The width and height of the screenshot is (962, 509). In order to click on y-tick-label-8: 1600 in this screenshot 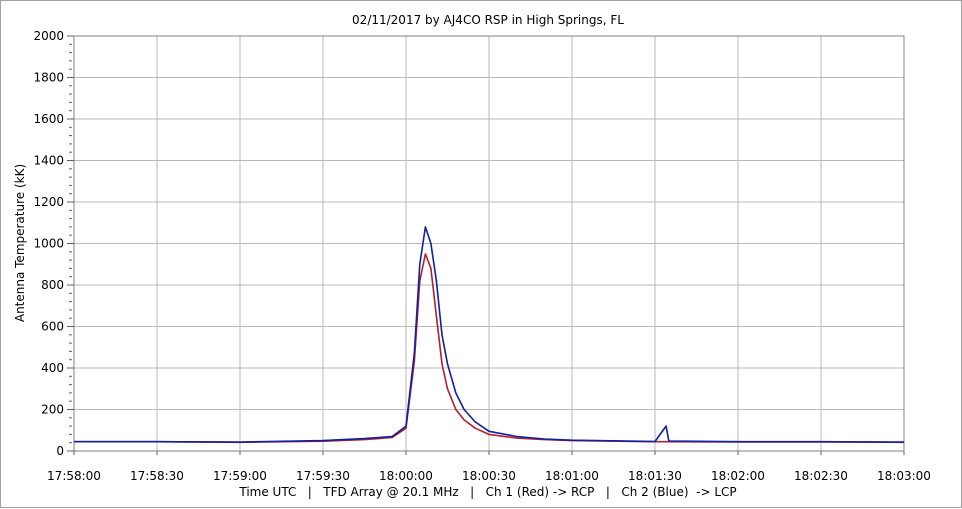, I will do `click(48, 119)`.